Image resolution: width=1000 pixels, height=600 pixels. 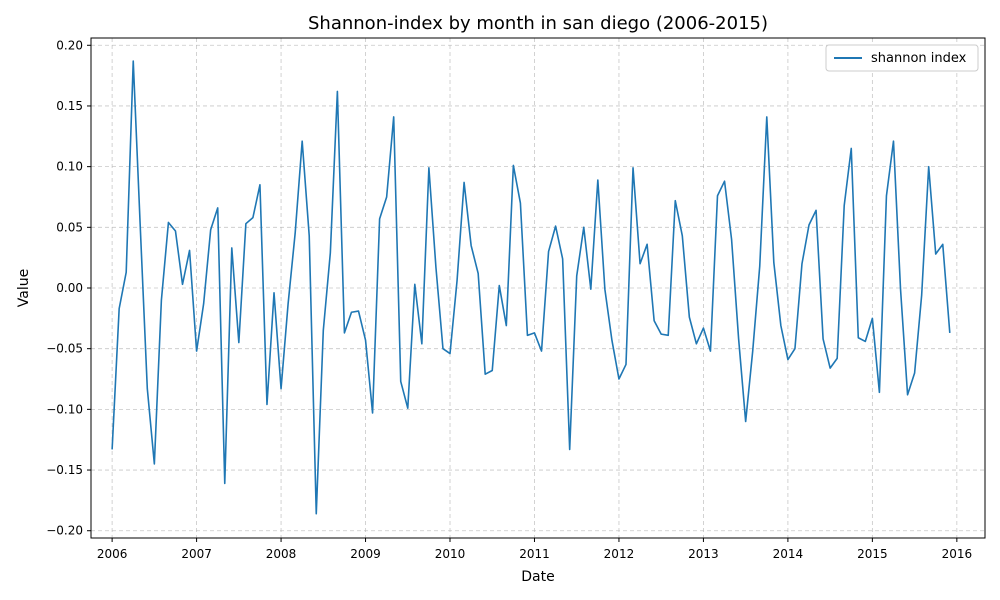 I want to click on x-tick-label: 2006, so click(x=112, y=554).